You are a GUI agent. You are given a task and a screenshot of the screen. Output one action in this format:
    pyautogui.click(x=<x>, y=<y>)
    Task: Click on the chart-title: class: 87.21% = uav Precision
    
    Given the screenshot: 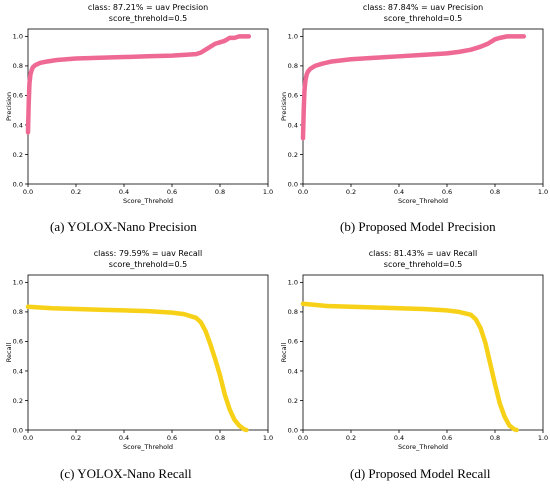 What is the action you would take?
    pyautogui.click(x=148, y=7)
    